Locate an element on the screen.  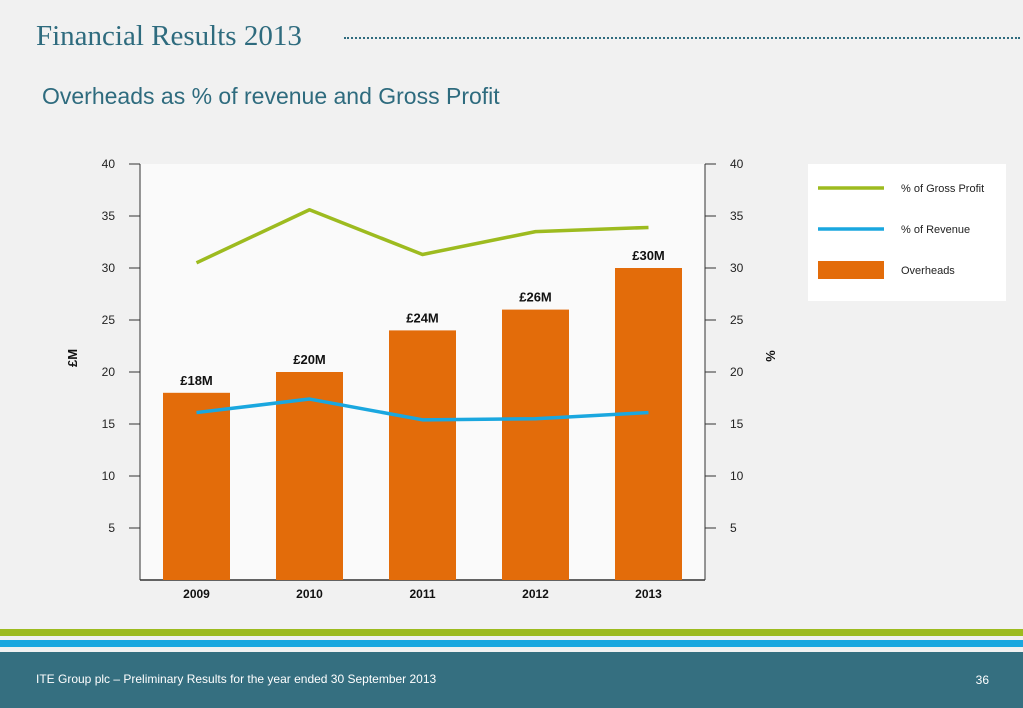
right-axis-tick-label: 20 is located at coordinates (737, 372).